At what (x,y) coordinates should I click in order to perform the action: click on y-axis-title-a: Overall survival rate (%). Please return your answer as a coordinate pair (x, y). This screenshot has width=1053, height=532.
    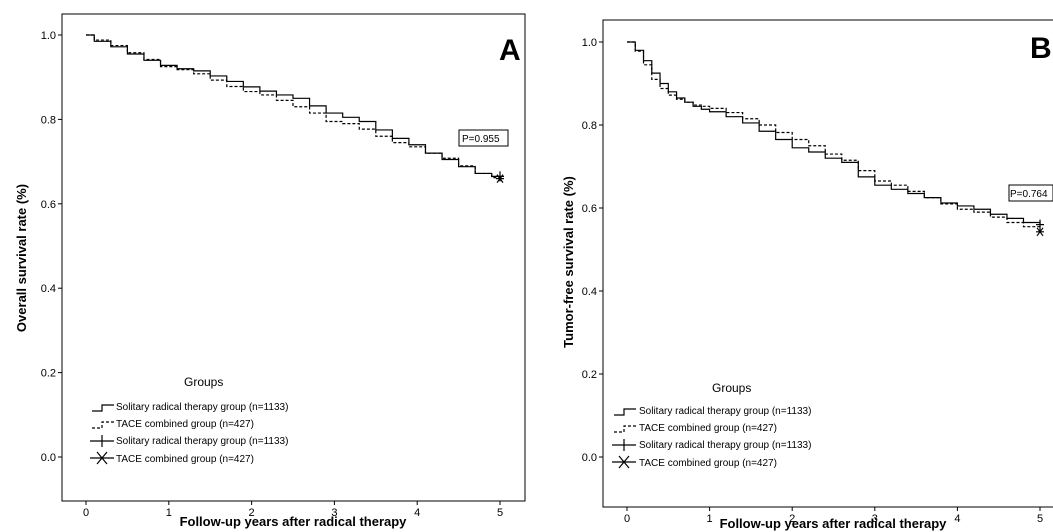
    Looking at the image, I should click on (21, 258).